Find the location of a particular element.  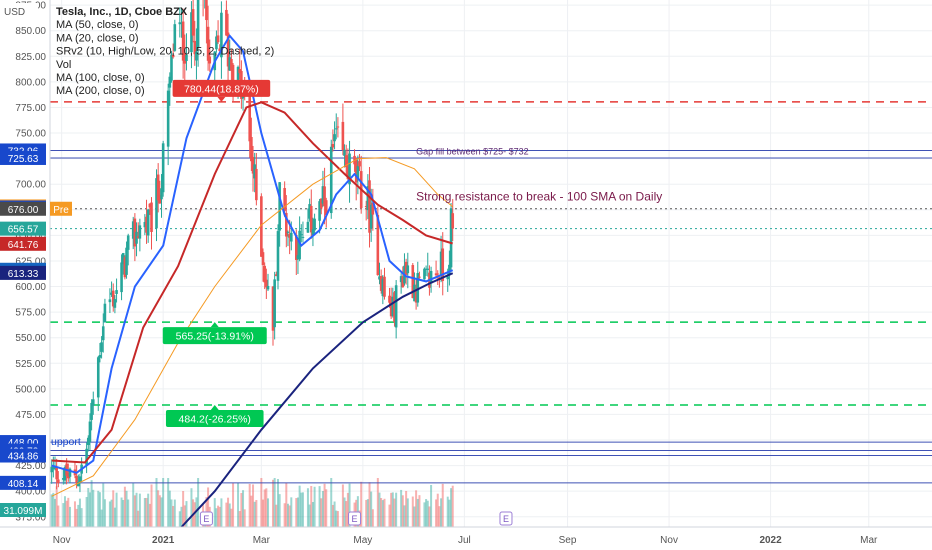

x-tick-label: 2022 is located at coordinates (770, 540).